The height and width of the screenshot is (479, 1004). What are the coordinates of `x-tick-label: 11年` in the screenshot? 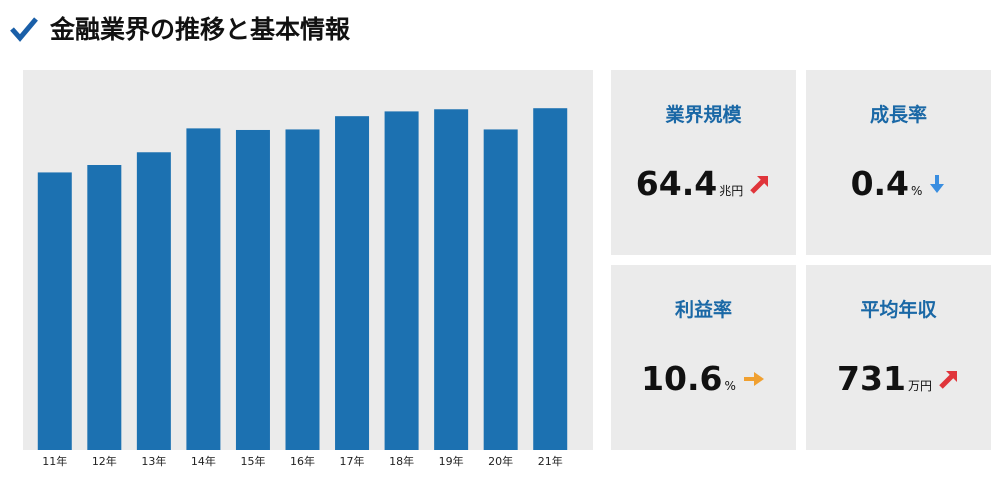 It's located at (54, 461).